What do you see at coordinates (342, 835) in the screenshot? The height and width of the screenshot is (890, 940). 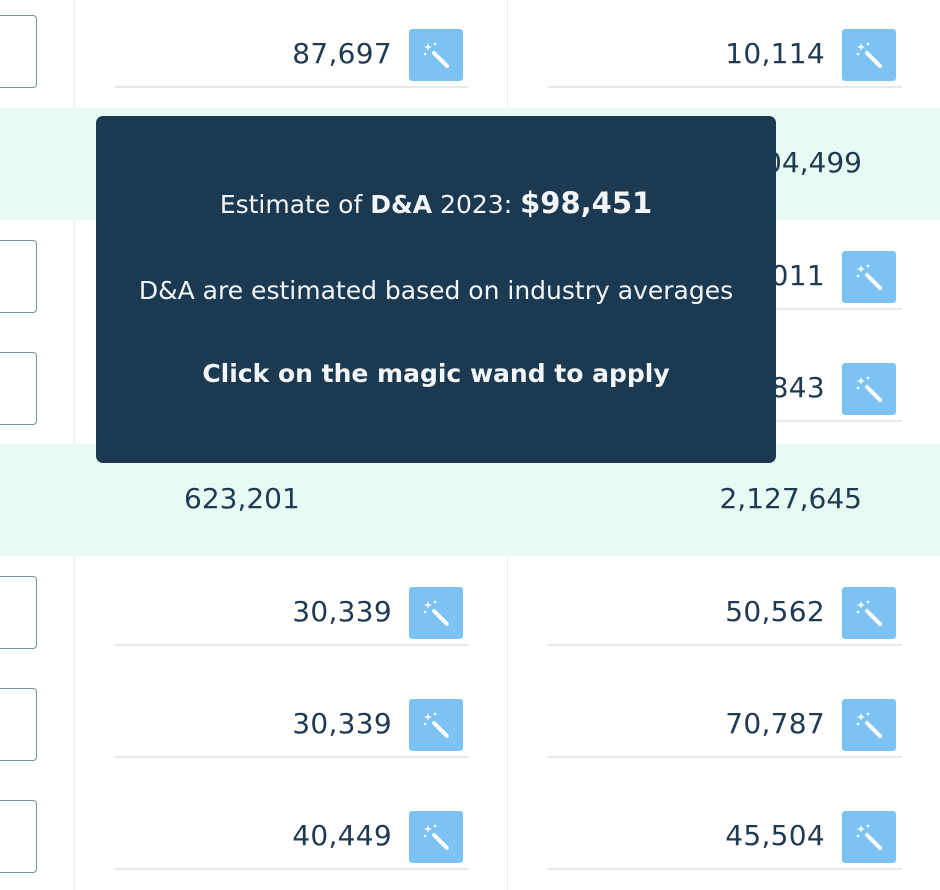 I see `cell-value: 40,449` at bounding box center [342, 835].